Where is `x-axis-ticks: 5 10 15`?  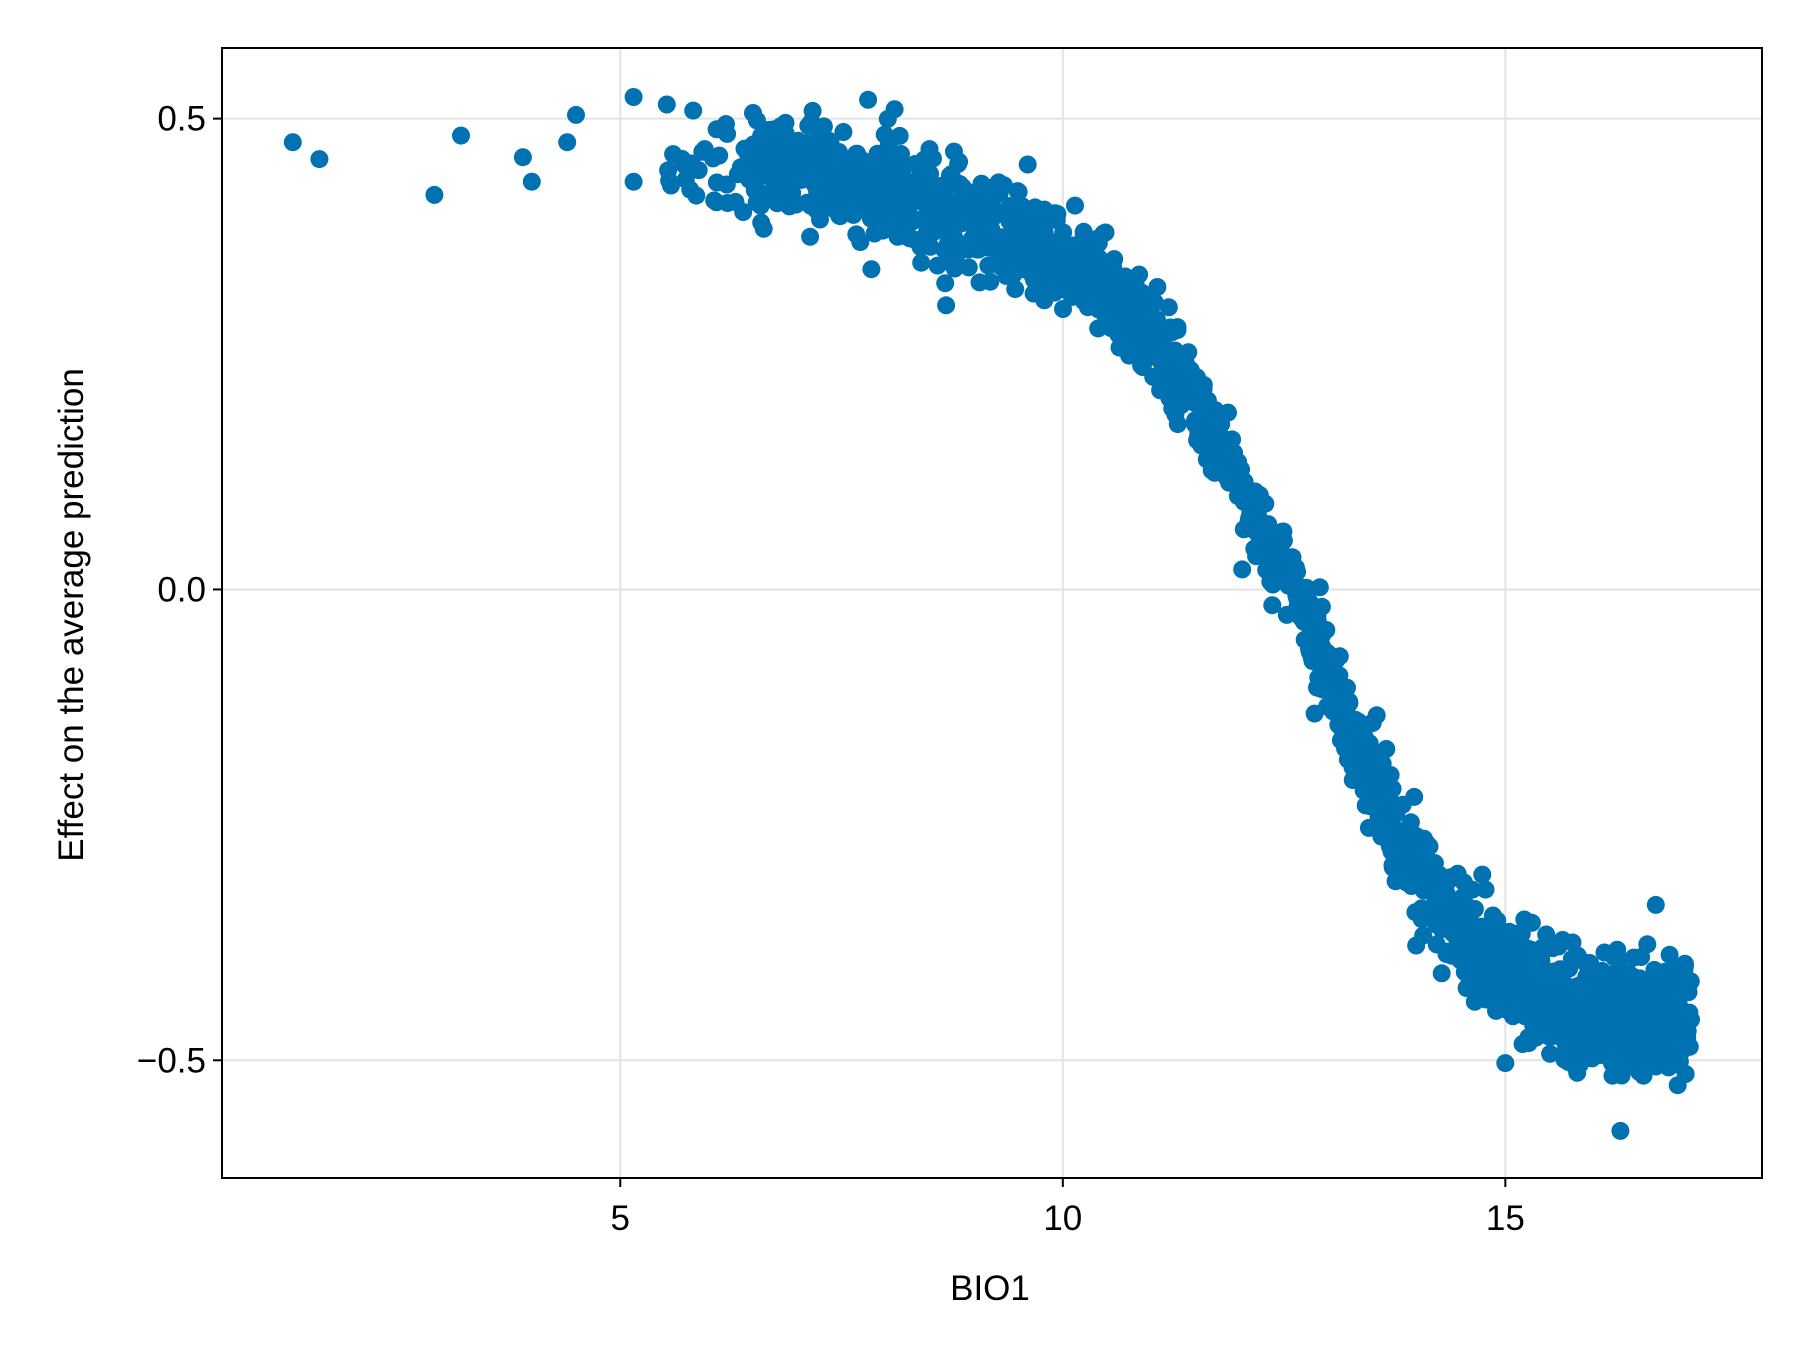 x-axis-ticks: 5 10 15 is located at coordinates (1068, 1208).